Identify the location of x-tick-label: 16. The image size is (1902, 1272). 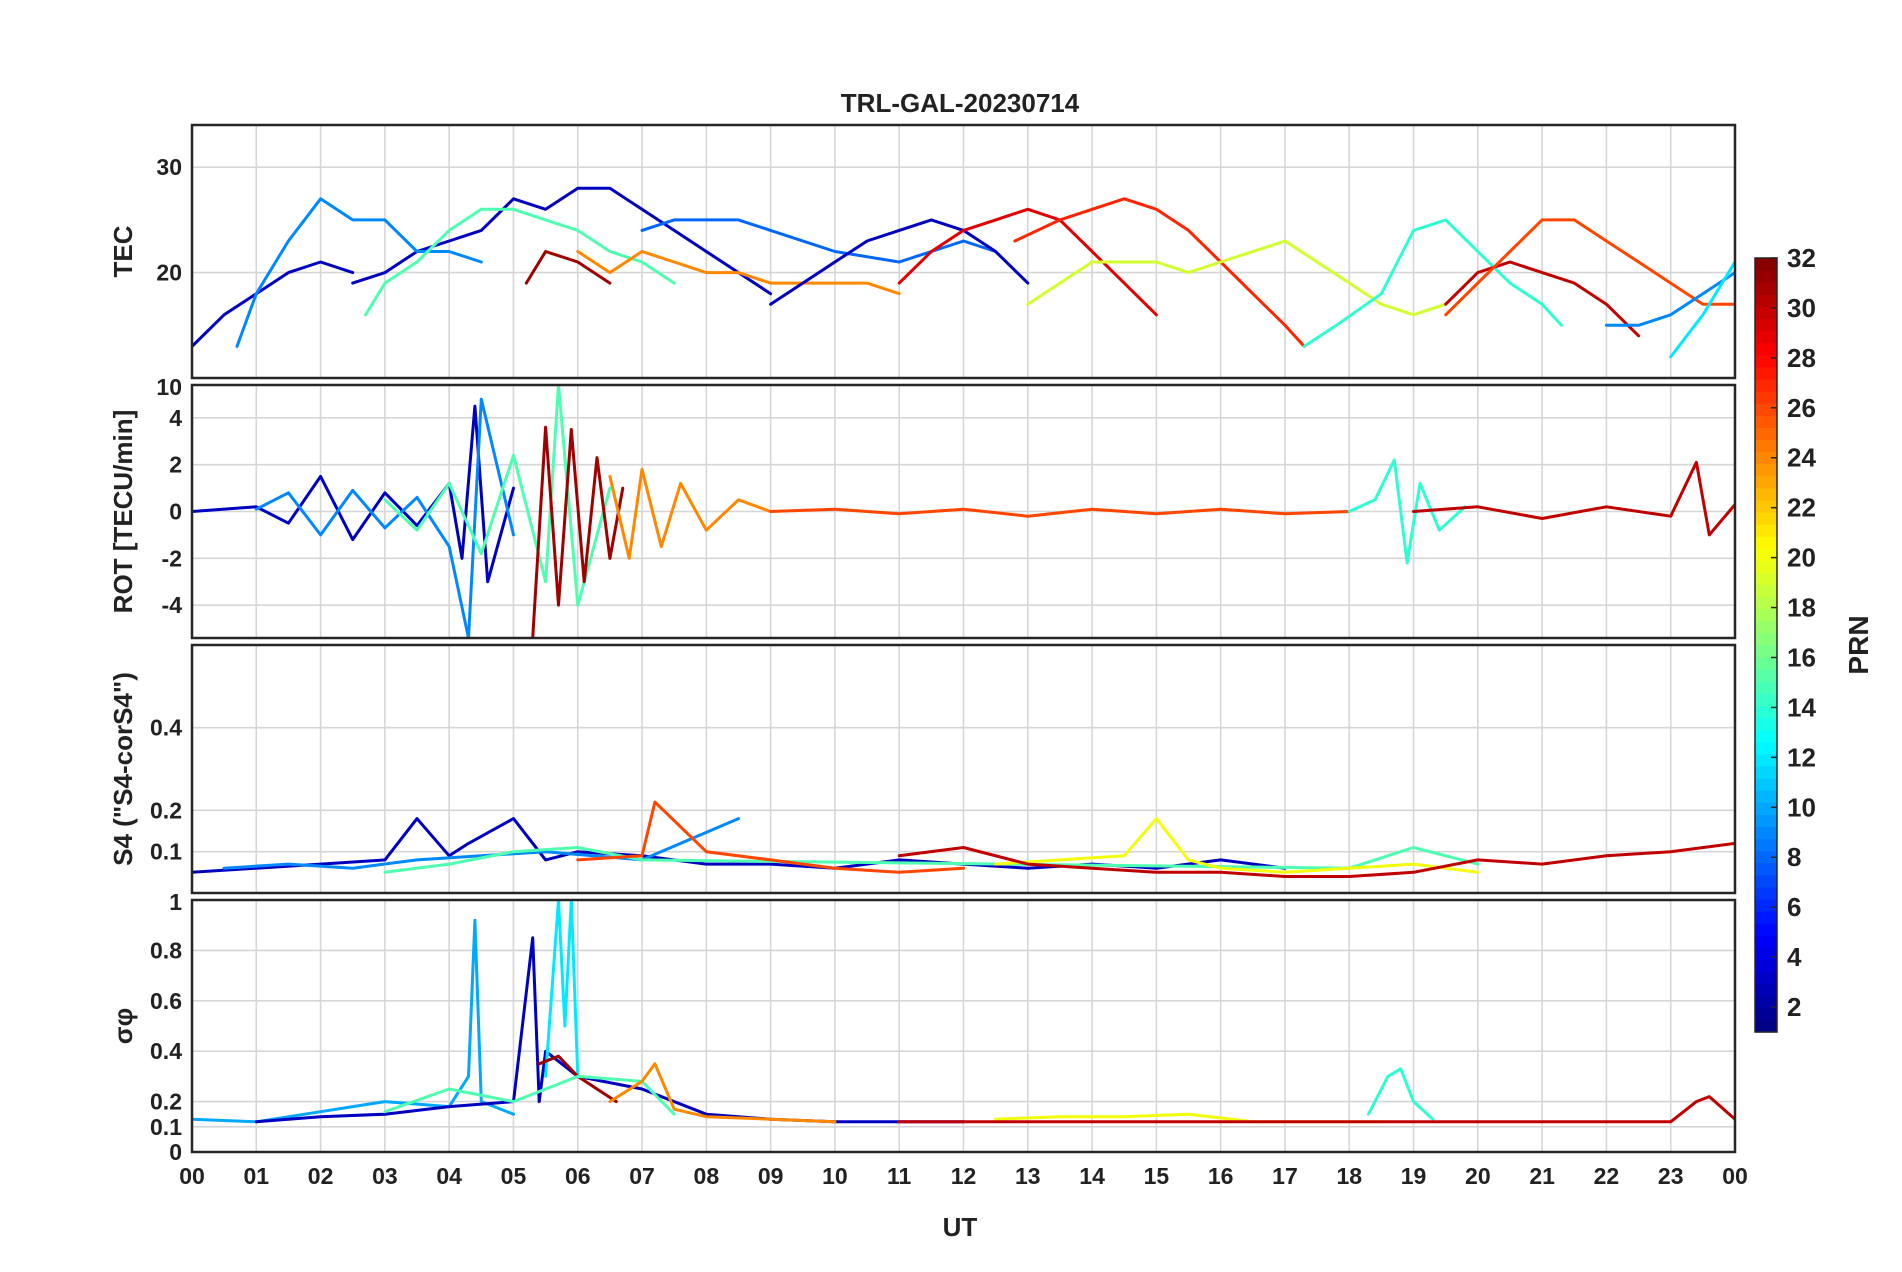
(1221, 1176).